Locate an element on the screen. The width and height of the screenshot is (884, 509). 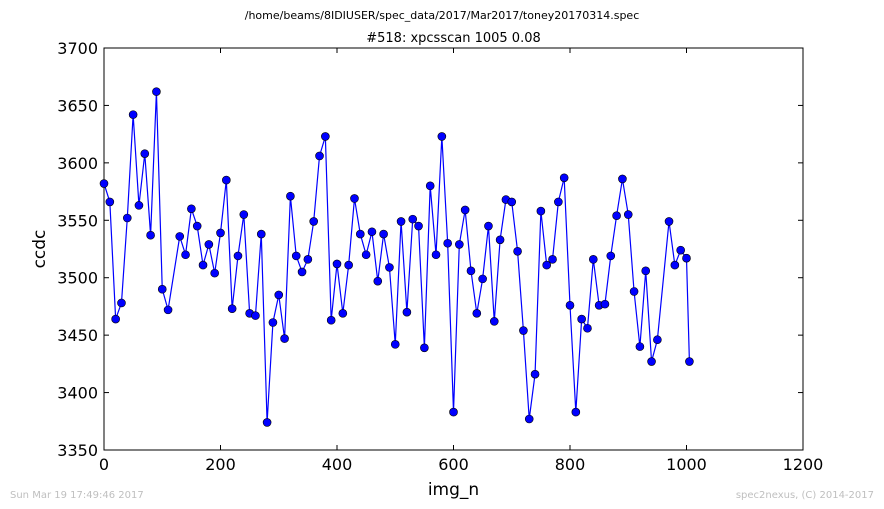
x-tick-label: 400 is located at coordinates (337, 464).